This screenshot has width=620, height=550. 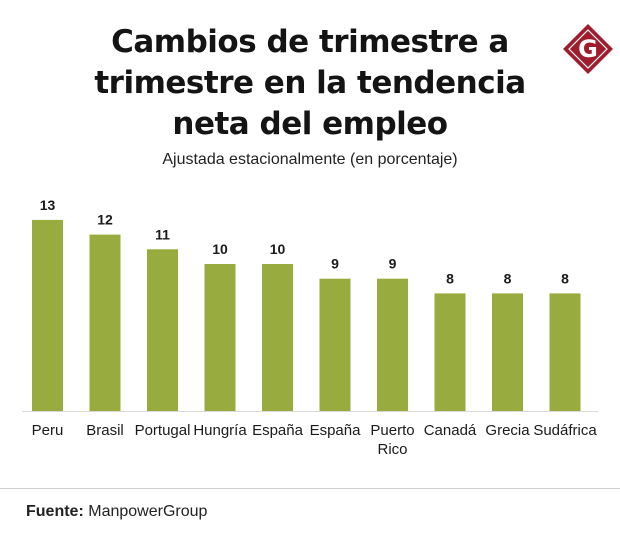 I want to click on data-label-0: 13, so click(x=48, y=205).